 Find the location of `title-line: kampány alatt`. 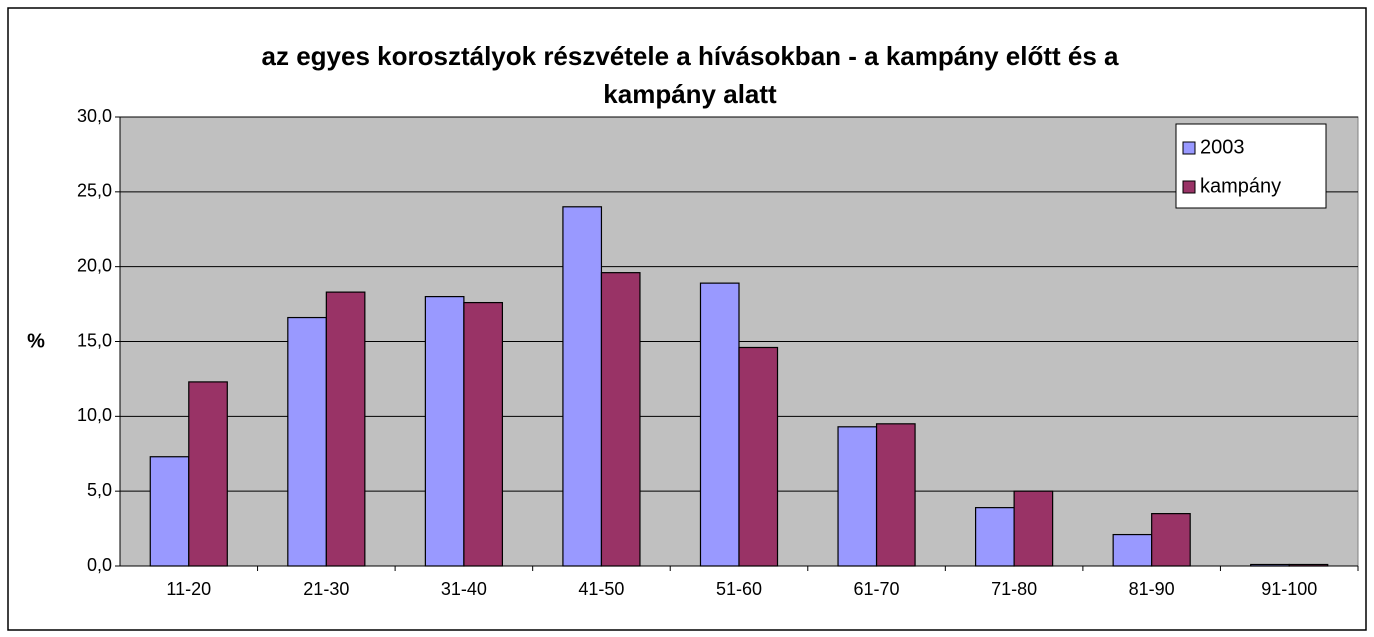

title-line: kampány alatt is located at coordinates (690, 94).